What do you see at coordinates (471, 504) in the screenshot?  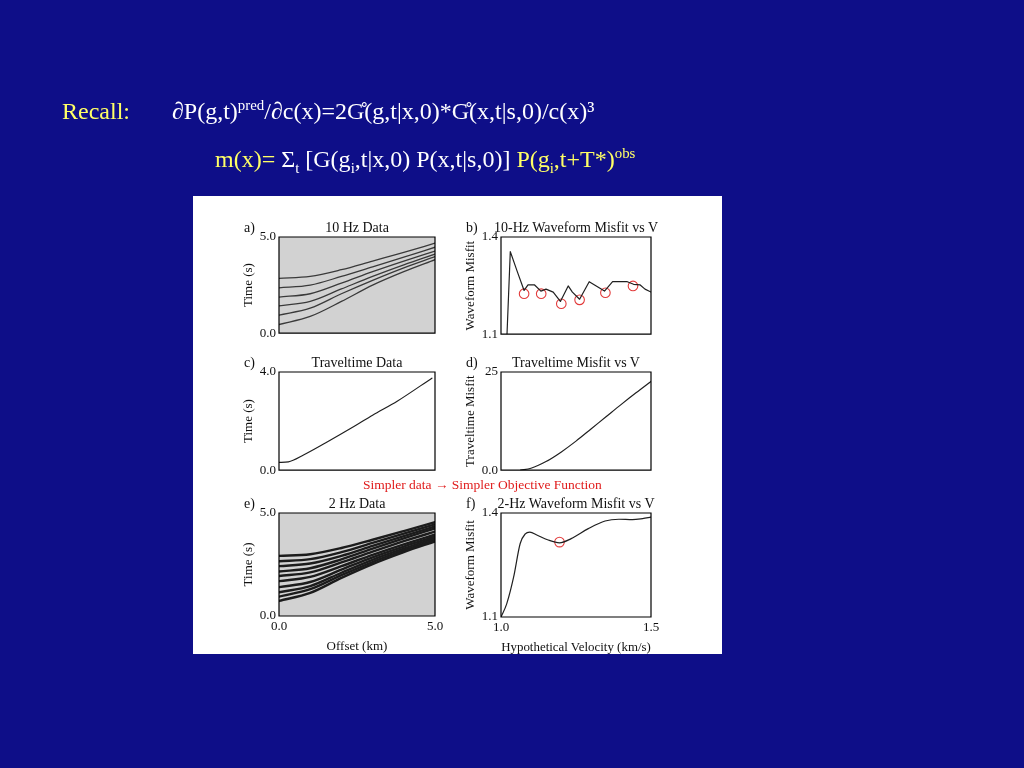 I see `text: f)` at bounding box center [471, 504].